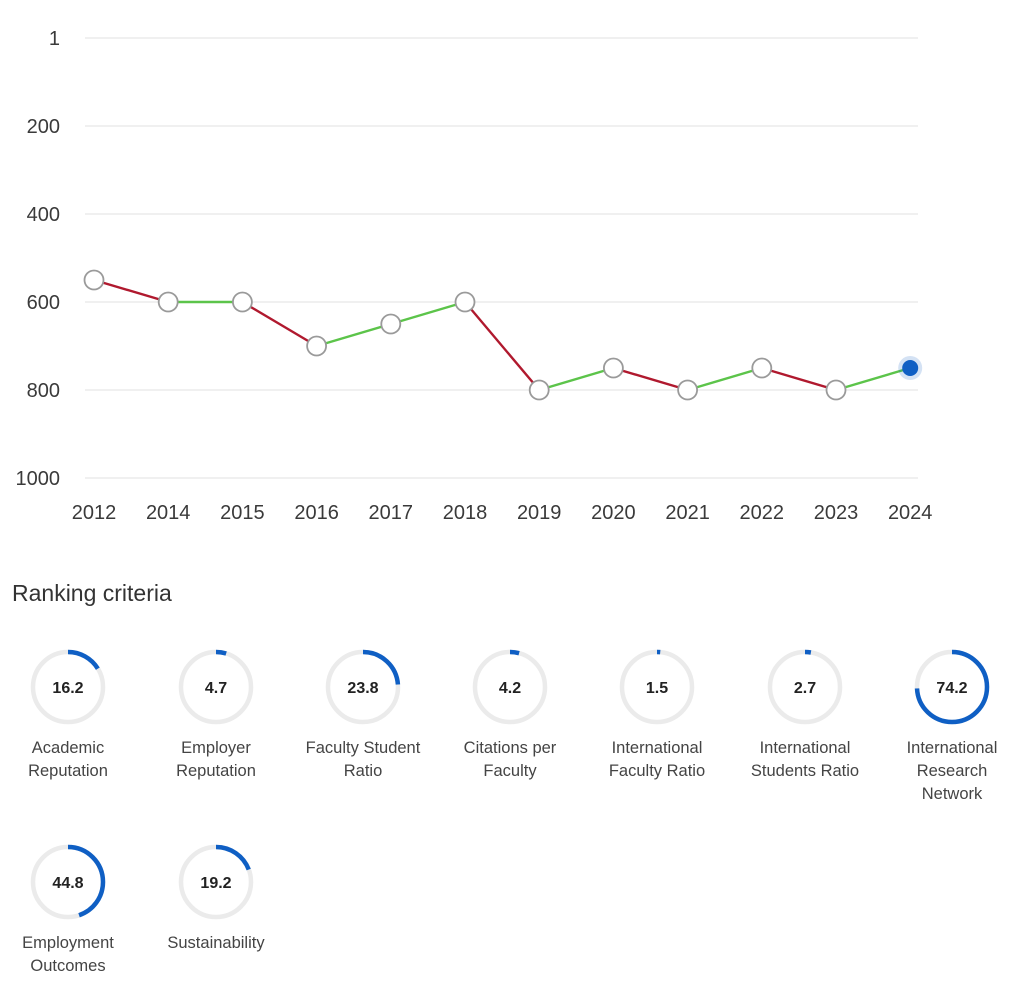  I want to click on criterion-item: 44.8 Employment Outcomes, so click(69, 909).